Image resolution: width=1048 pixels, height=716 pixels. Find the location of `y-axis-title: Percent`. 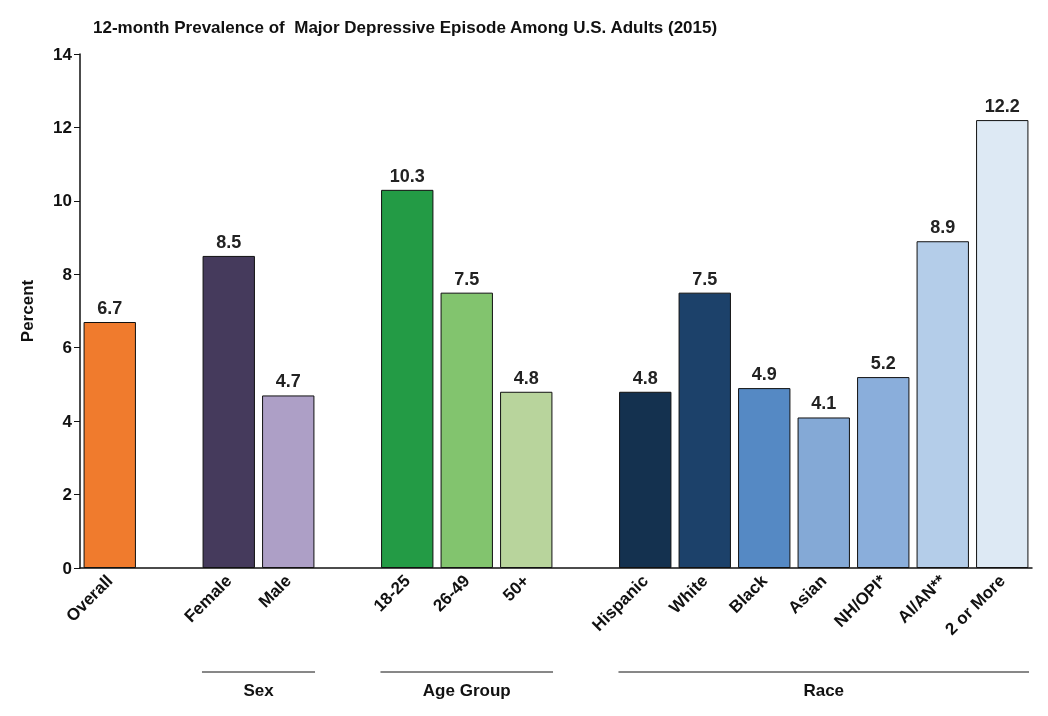

y-axis-title: Percent is located at coordinates (27, 311).